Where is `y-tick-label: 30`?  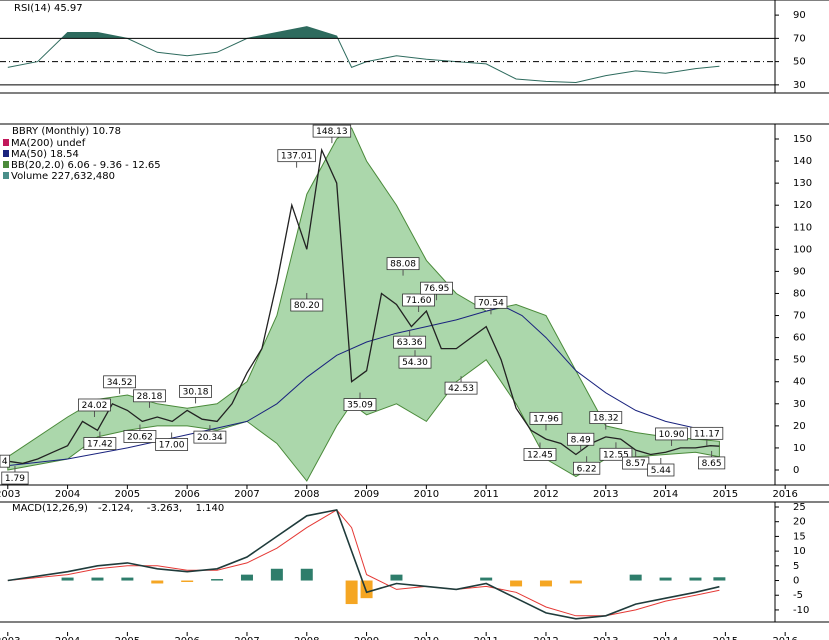
y-tick-label: 30 is located at coordinates (799, 85).